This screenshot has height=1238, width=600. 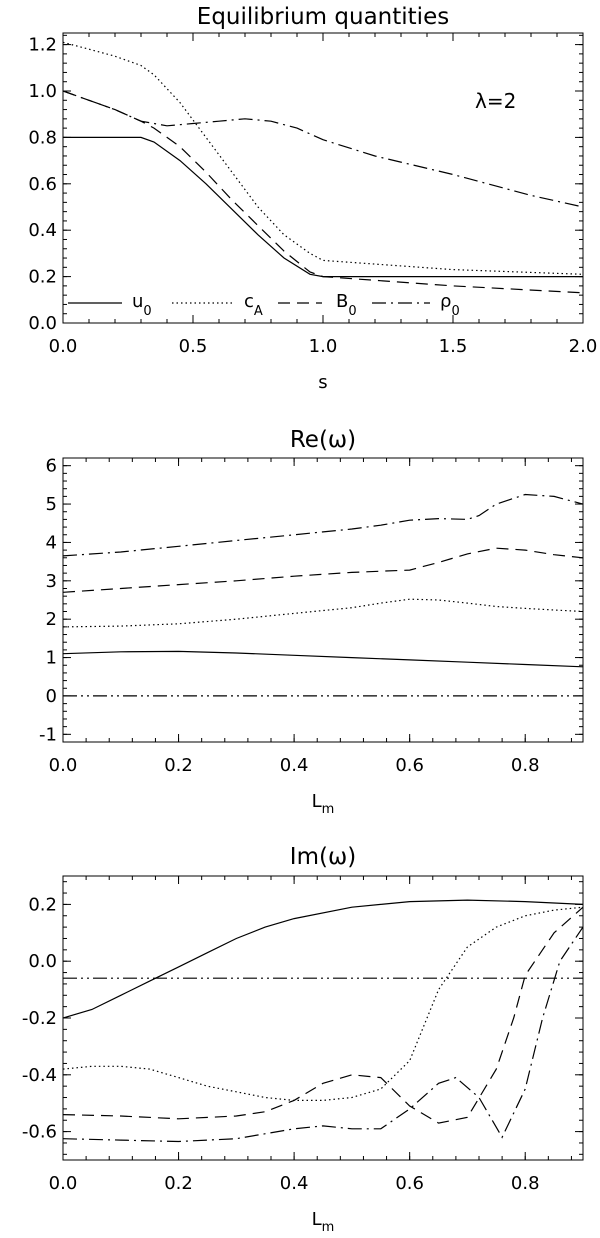 What do you see at coordinates (453, 346) in the screenshot?
I see `x-tick-label: 1.5` at bounding box center [453, 346].